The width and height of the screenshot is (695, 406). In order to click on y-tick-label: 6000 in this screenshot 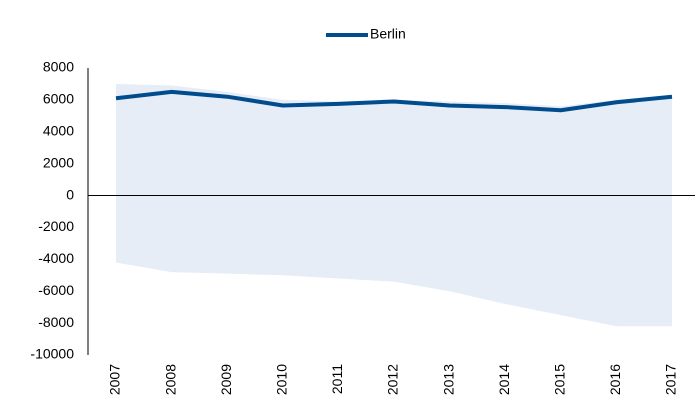, I will do `click(58, 99)`.